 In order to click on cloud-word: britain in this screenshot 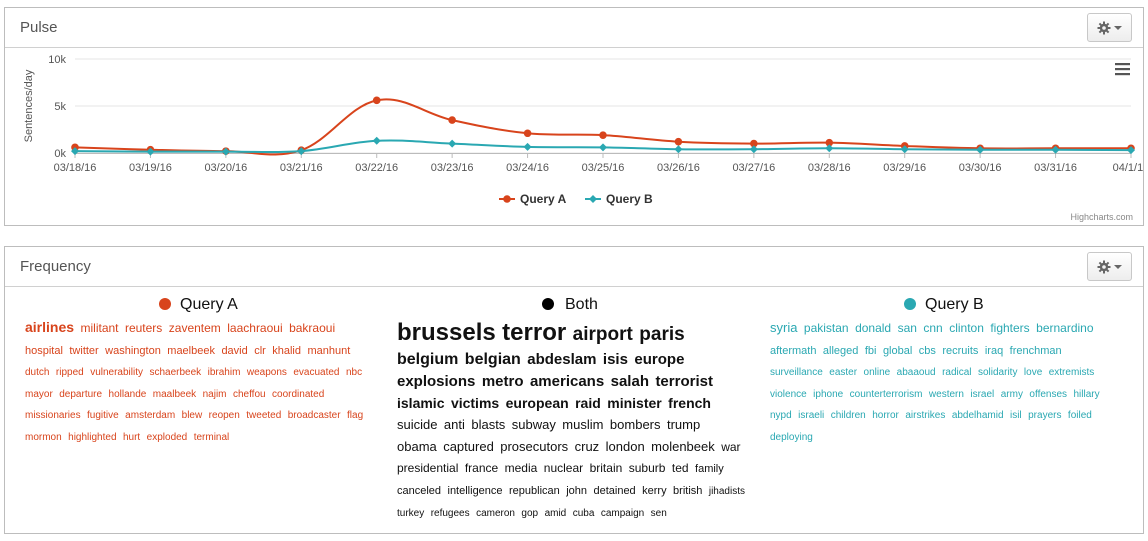, I will do `click(606, 468)`.